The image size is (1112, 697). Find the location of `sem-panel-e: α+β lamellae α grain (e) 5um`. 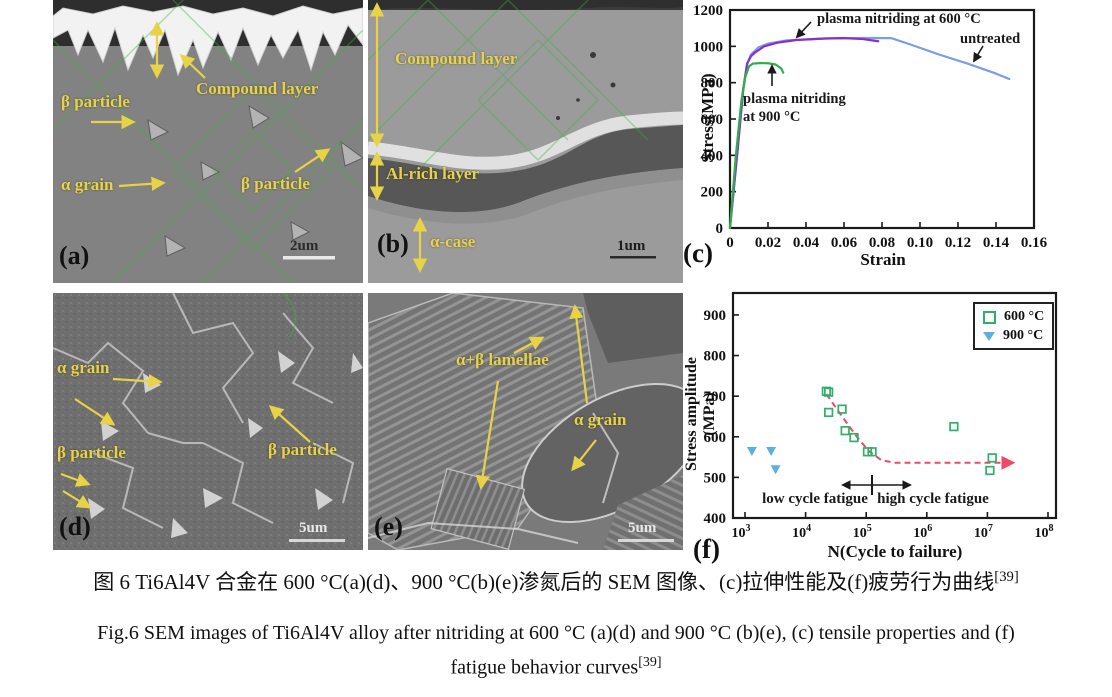

sem-panel-e: α+β lamellae α grain (e) 5um is located at coordinates (525, 421).